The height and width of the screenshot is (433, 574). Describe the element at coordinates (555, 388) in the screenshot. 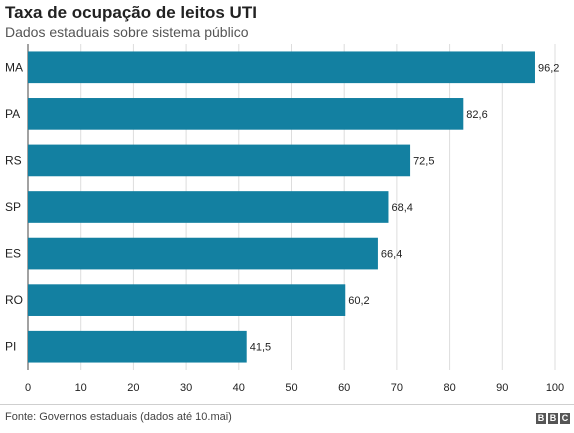

I see `x-tick-label: 100` at that location.